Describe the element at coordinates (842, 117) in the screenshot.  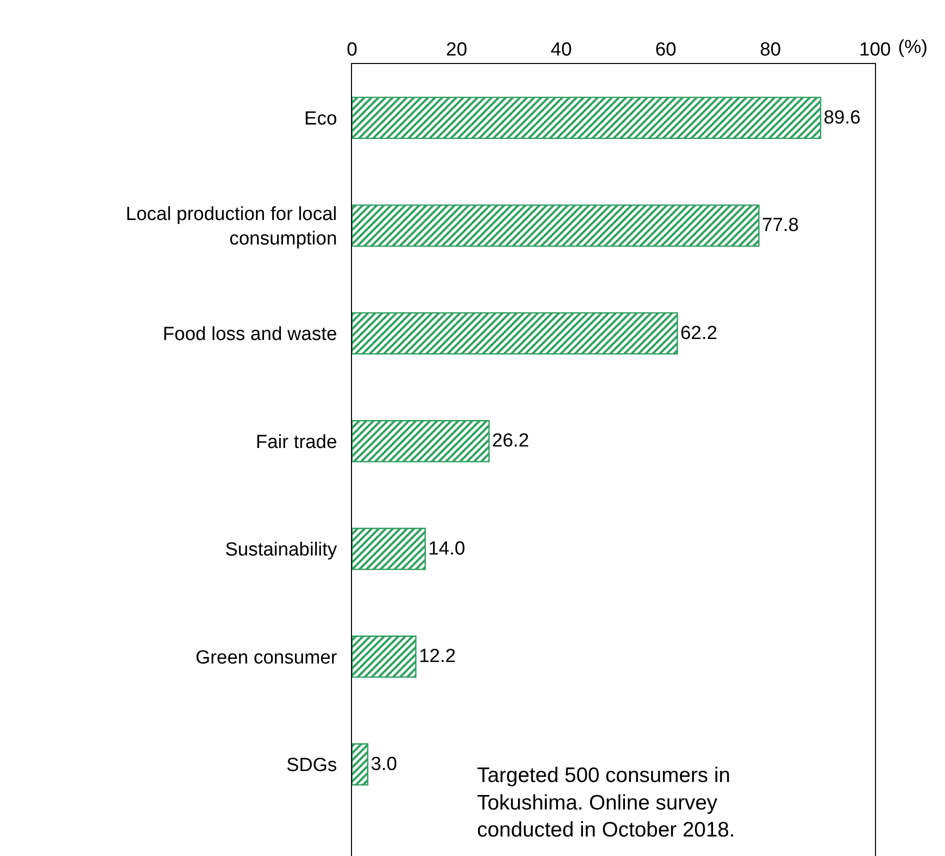
I see `data-label: 89.6` at that location.